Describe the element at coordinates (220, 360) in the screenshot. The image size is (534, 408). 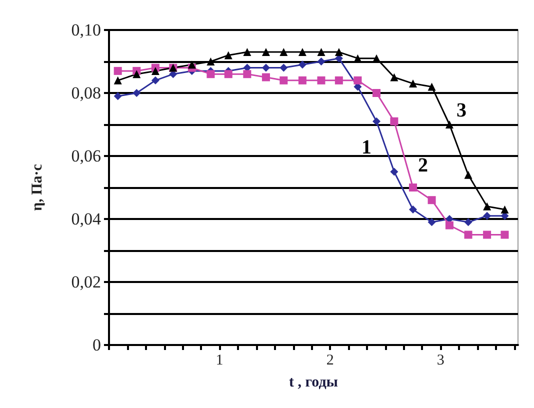
I see `x-tick-label: 1` at that location.